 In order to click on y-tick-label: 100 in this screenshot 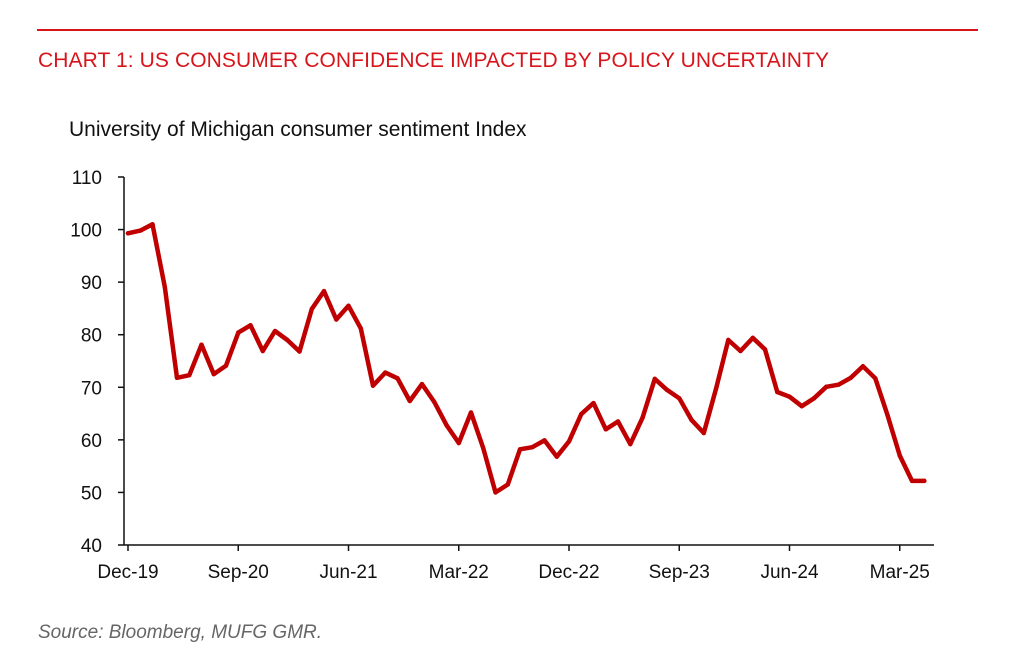, I will do `click(86, 231)`.